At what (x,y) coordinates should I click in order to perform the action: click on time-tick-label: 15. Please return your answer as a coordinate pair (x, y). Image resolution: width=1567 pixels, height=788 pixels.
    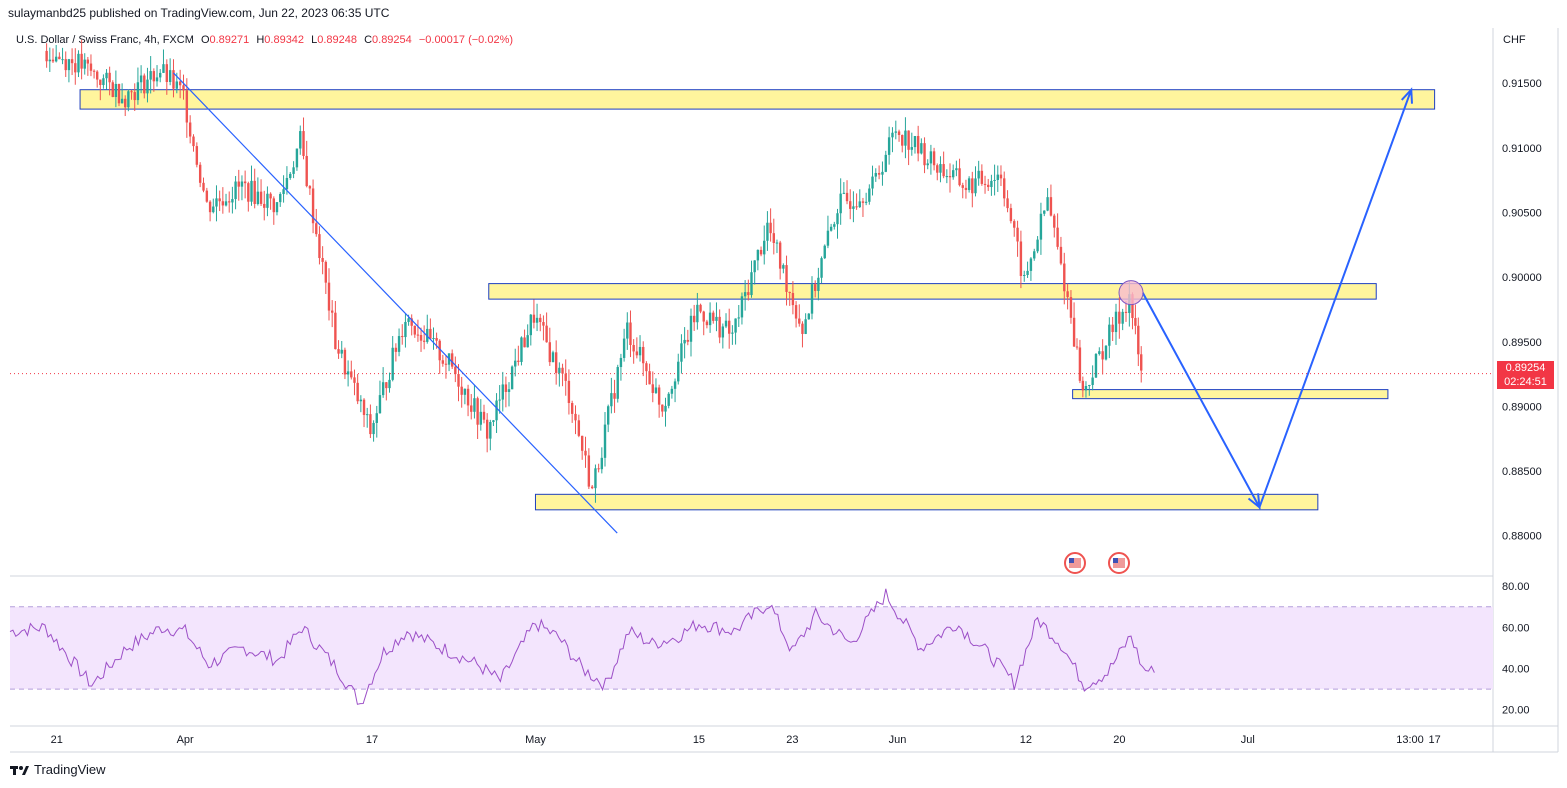
    Looking at the image, I should click on (699, 740).